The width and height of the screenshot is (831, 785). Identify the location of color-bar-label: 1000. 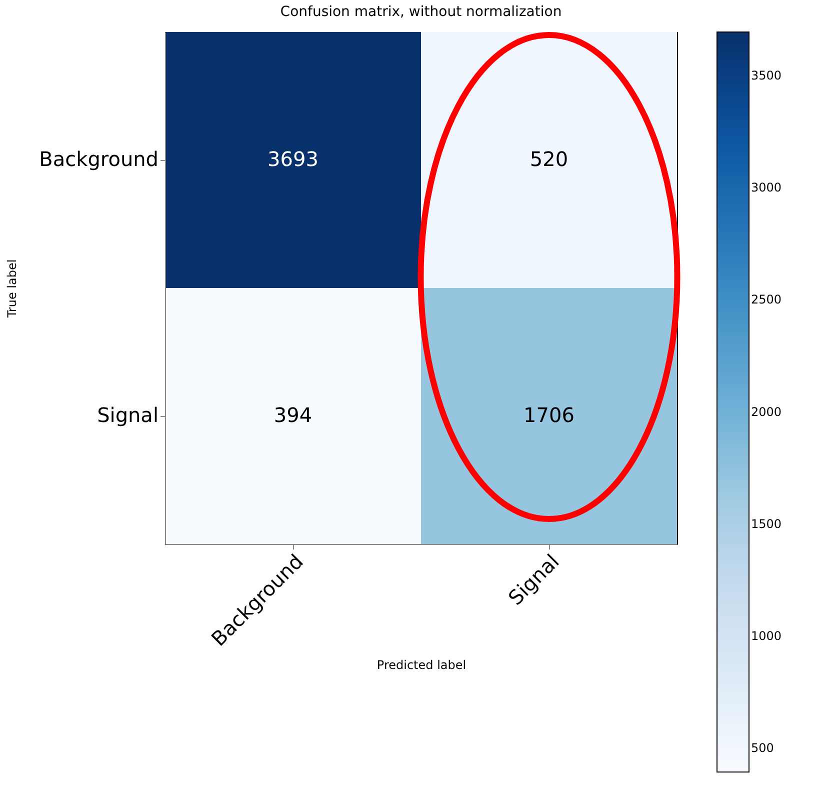
(766, 636).